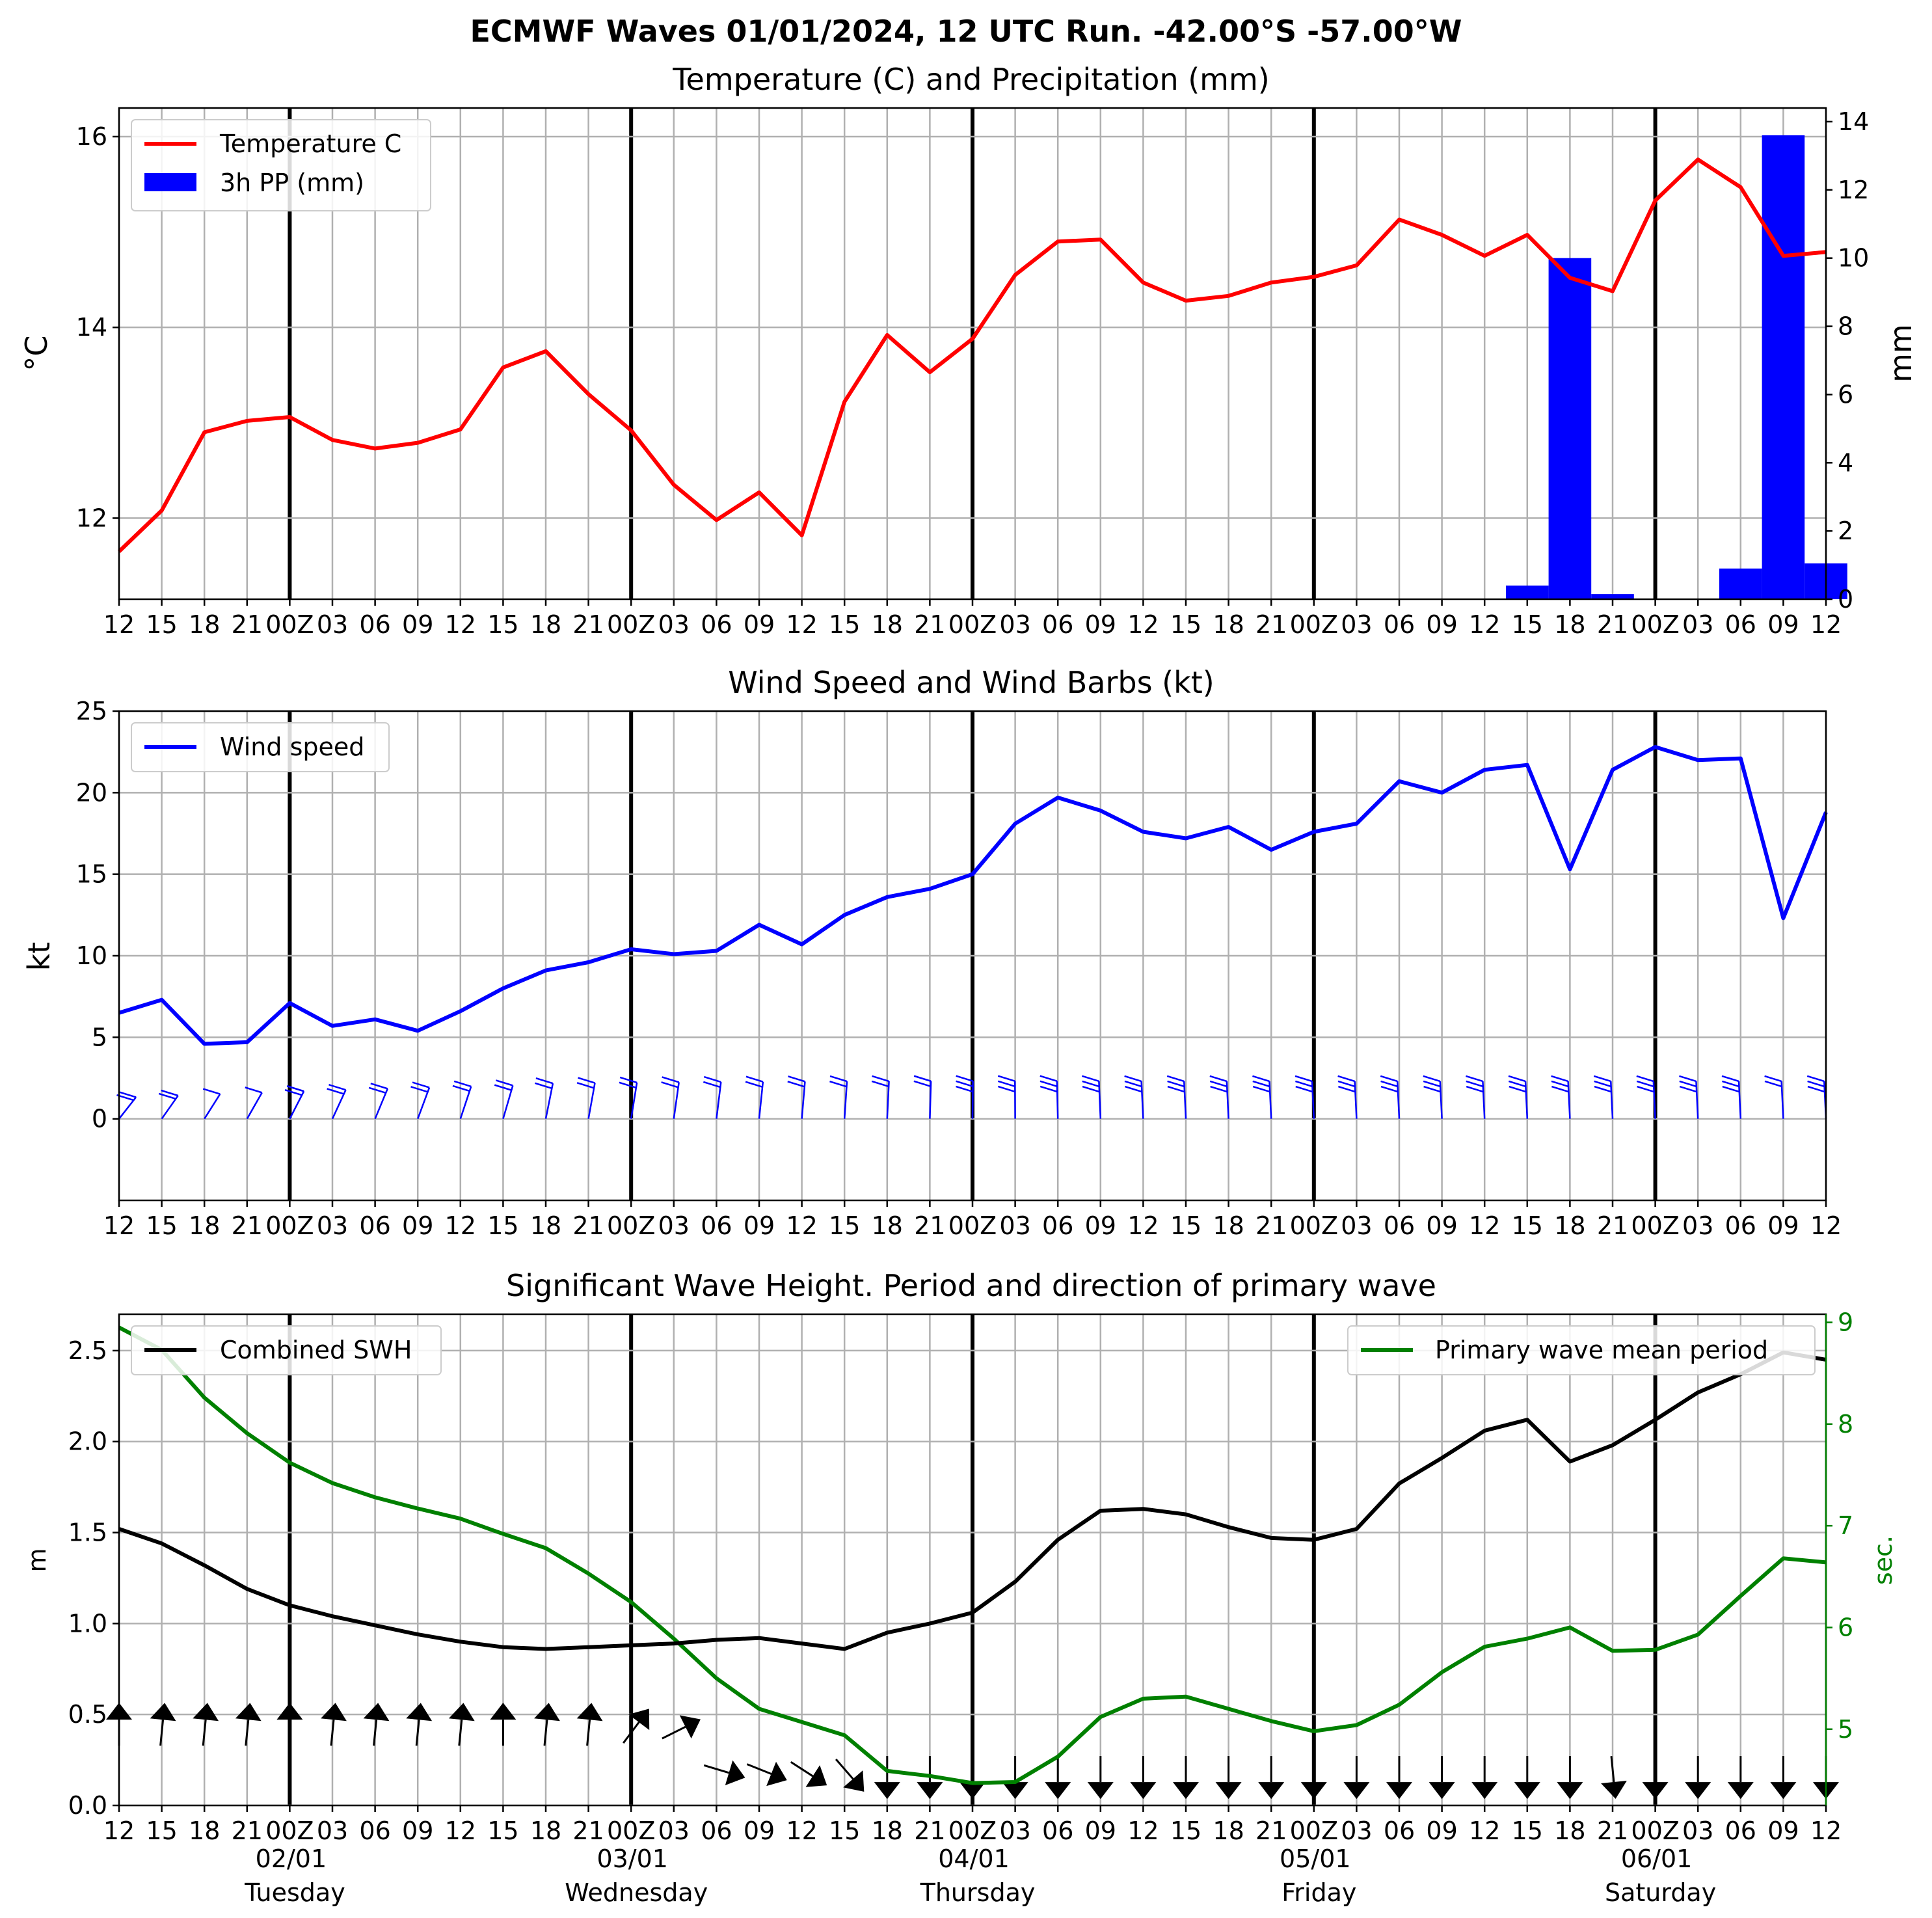 This screenshot has width=1932, height=1918. What do you see at coordinates (1853, 190) in the screenshot?
I see `y2-tick-label: 12` at bounding box center [1853, 190].